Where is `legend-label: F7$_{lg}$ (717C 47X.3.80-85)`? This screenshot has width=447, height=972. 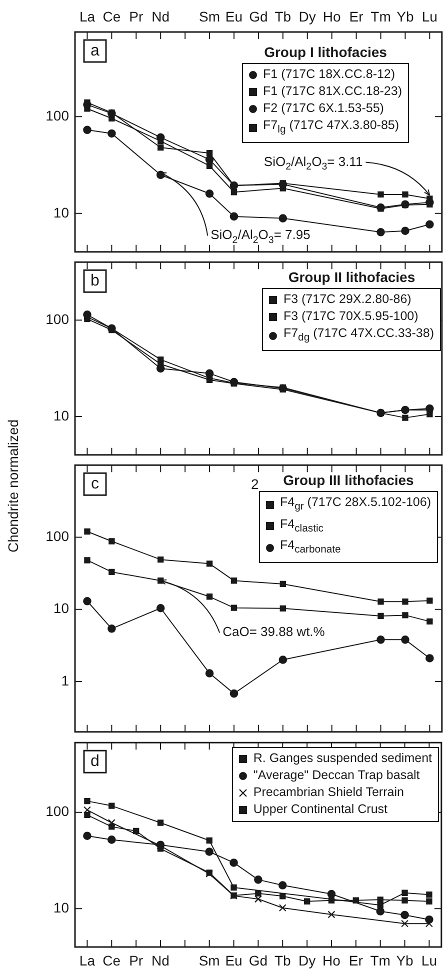
legend-label: F7$_{lg}$ (717C 47X.3.80-85) is located at coordinates (331, 127).